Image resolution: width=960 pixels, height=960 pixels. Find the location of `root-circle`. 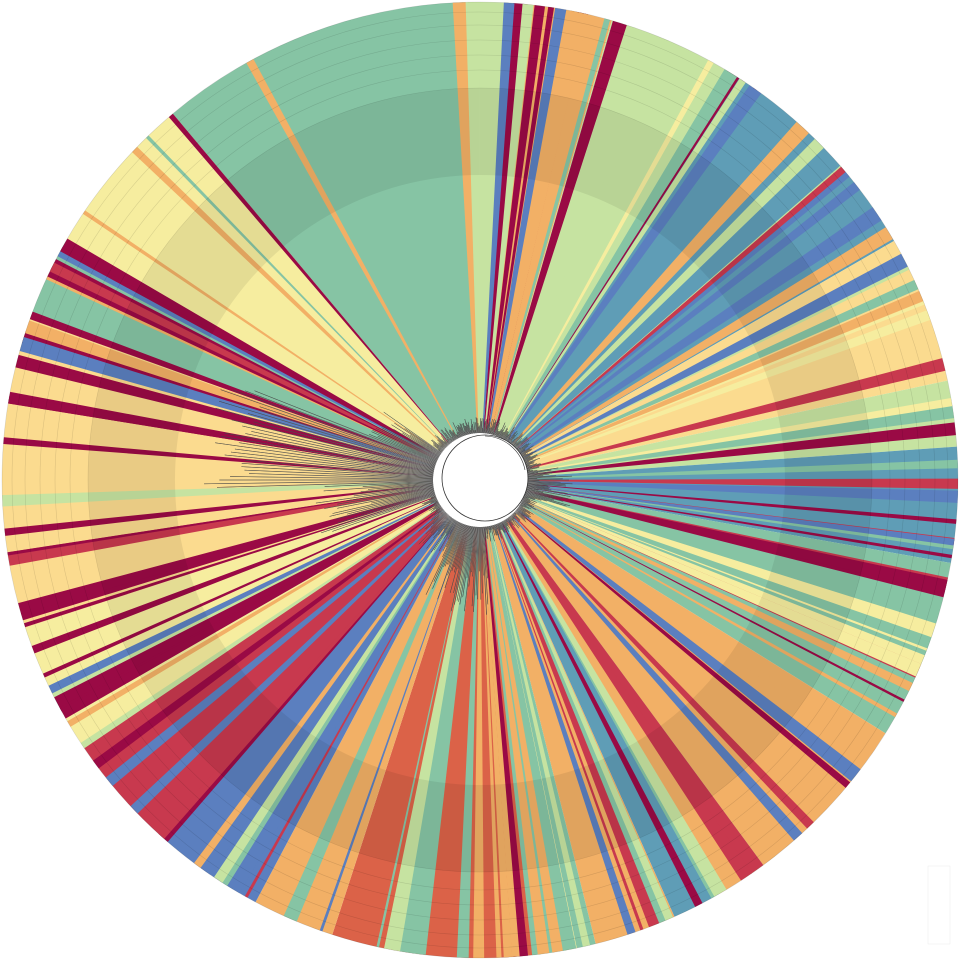

root-circle is located at coordinates (485, 478).